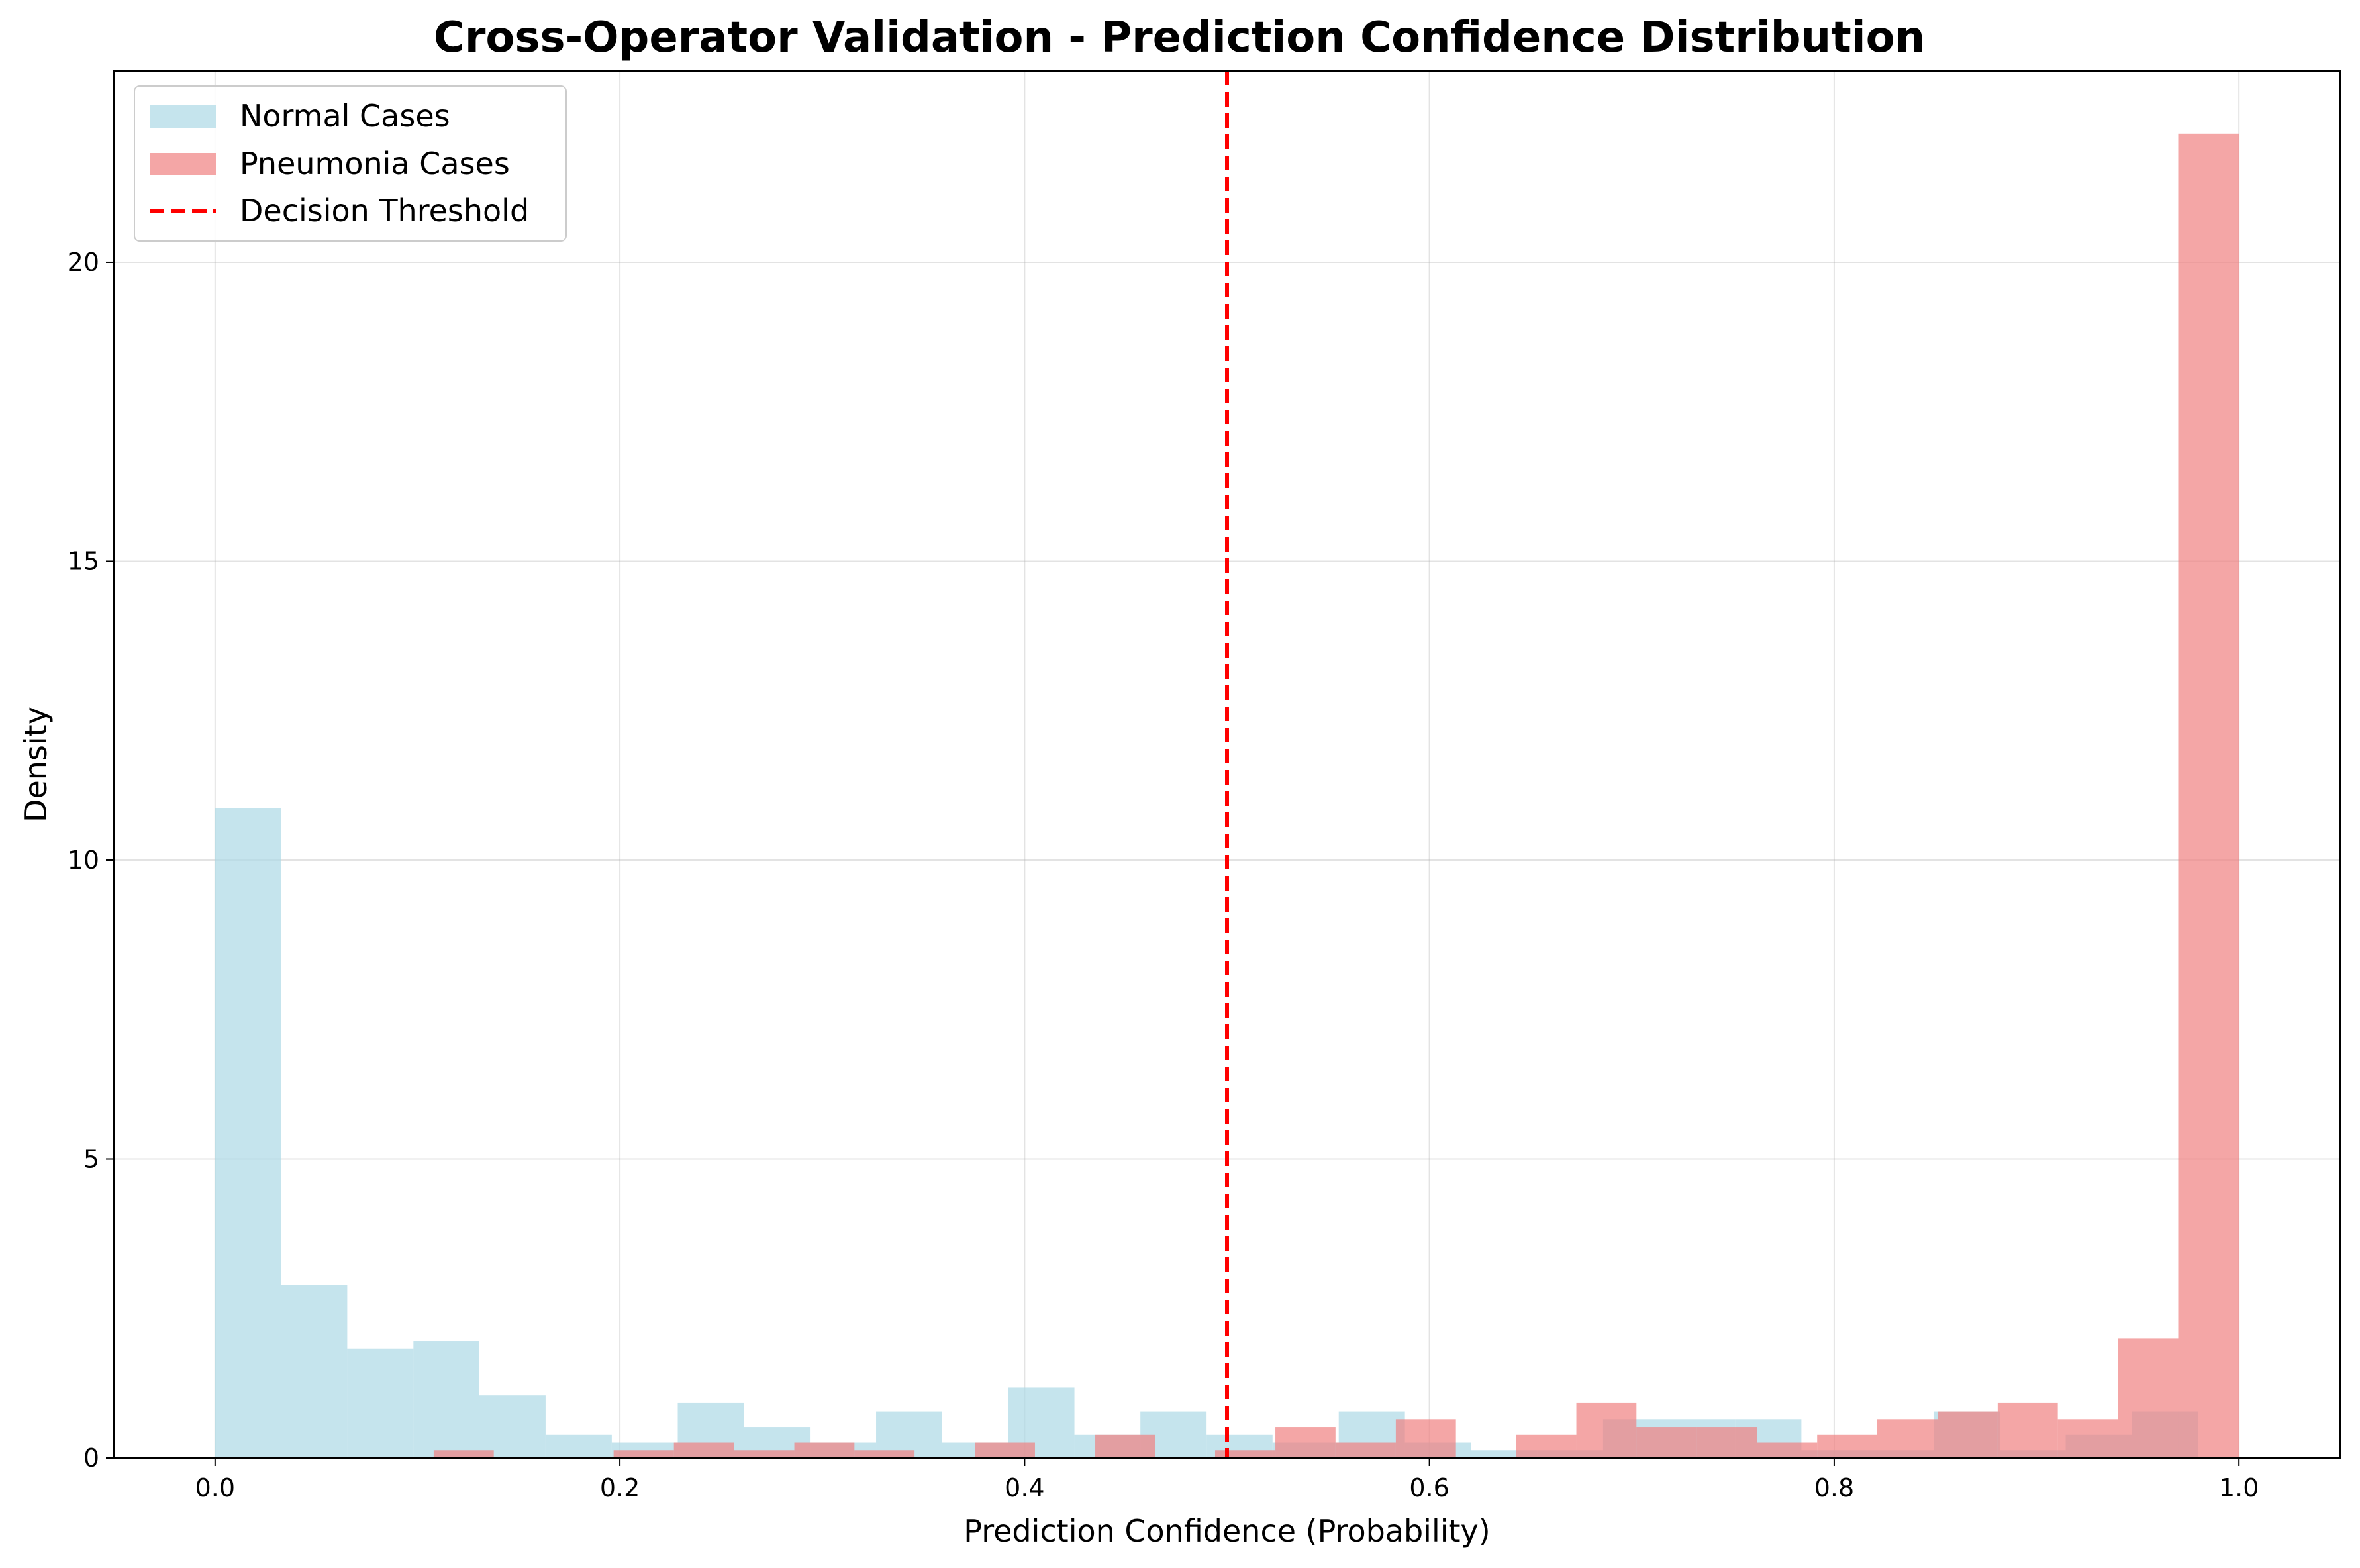 The image size is (2360, 1568). I want to click on x-tick-label: 0.6, so click(1429, 1487).